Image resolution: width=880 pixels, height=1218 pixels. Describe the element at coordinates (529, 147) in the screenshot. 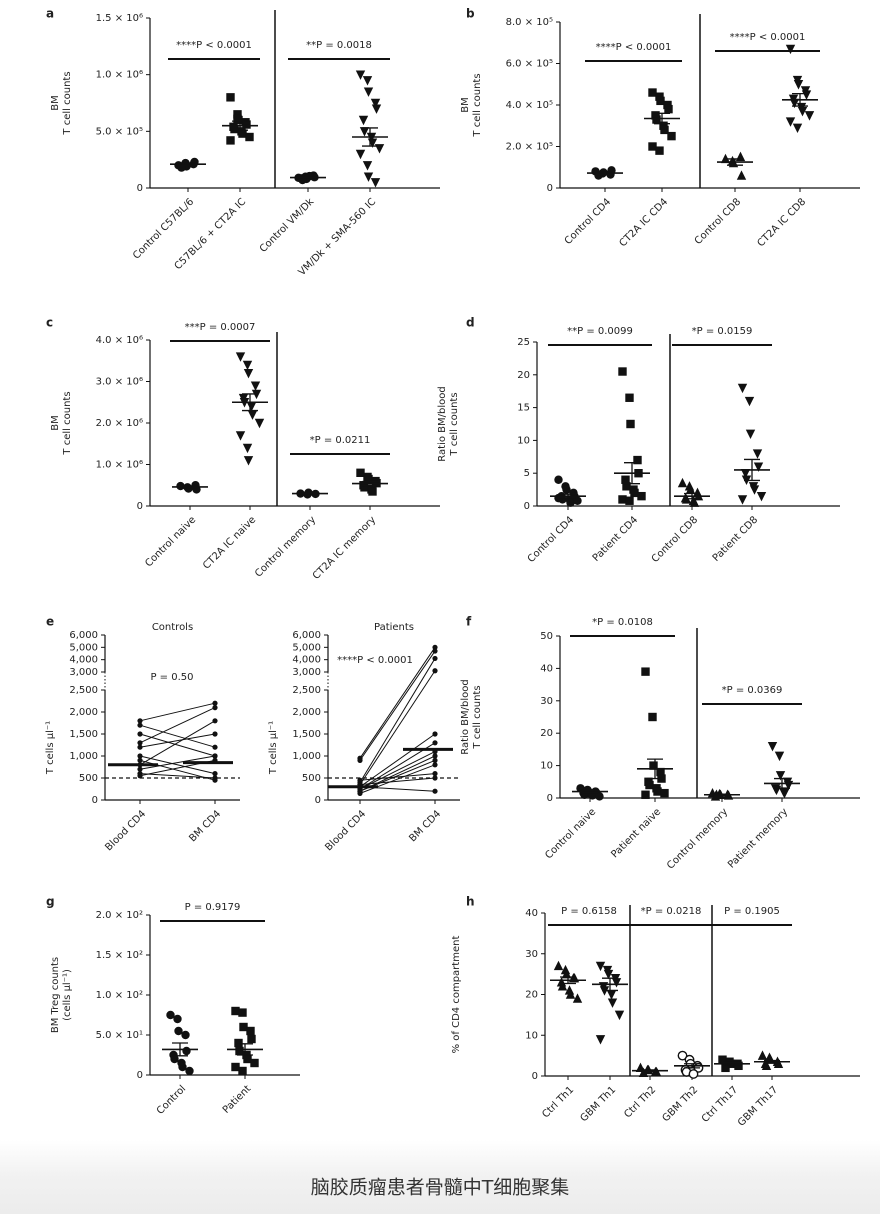

I see `y-tick-label: 2.0 × 10⁵` at that location.